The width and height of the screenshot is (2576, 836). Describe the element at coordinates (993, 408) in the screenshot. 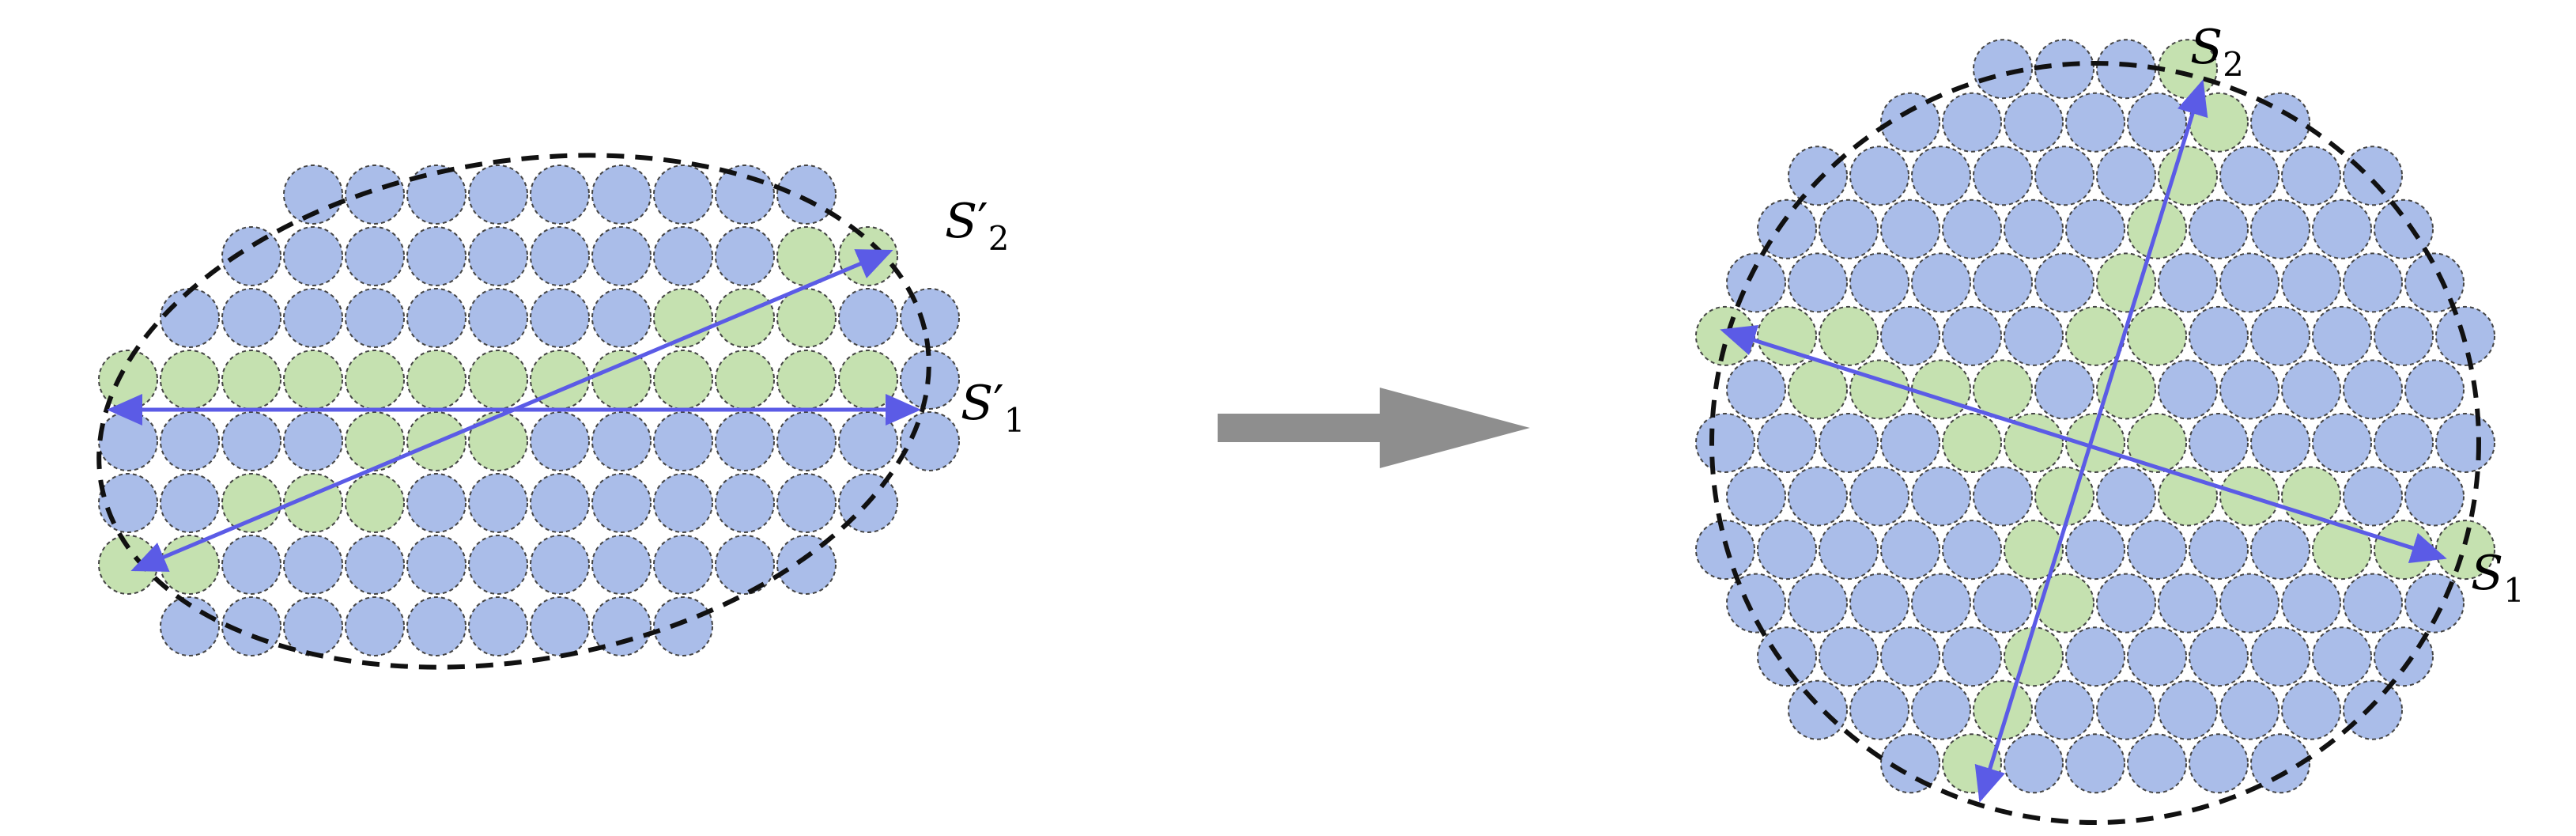

I see `label-s1-prime: S′1` at that location.